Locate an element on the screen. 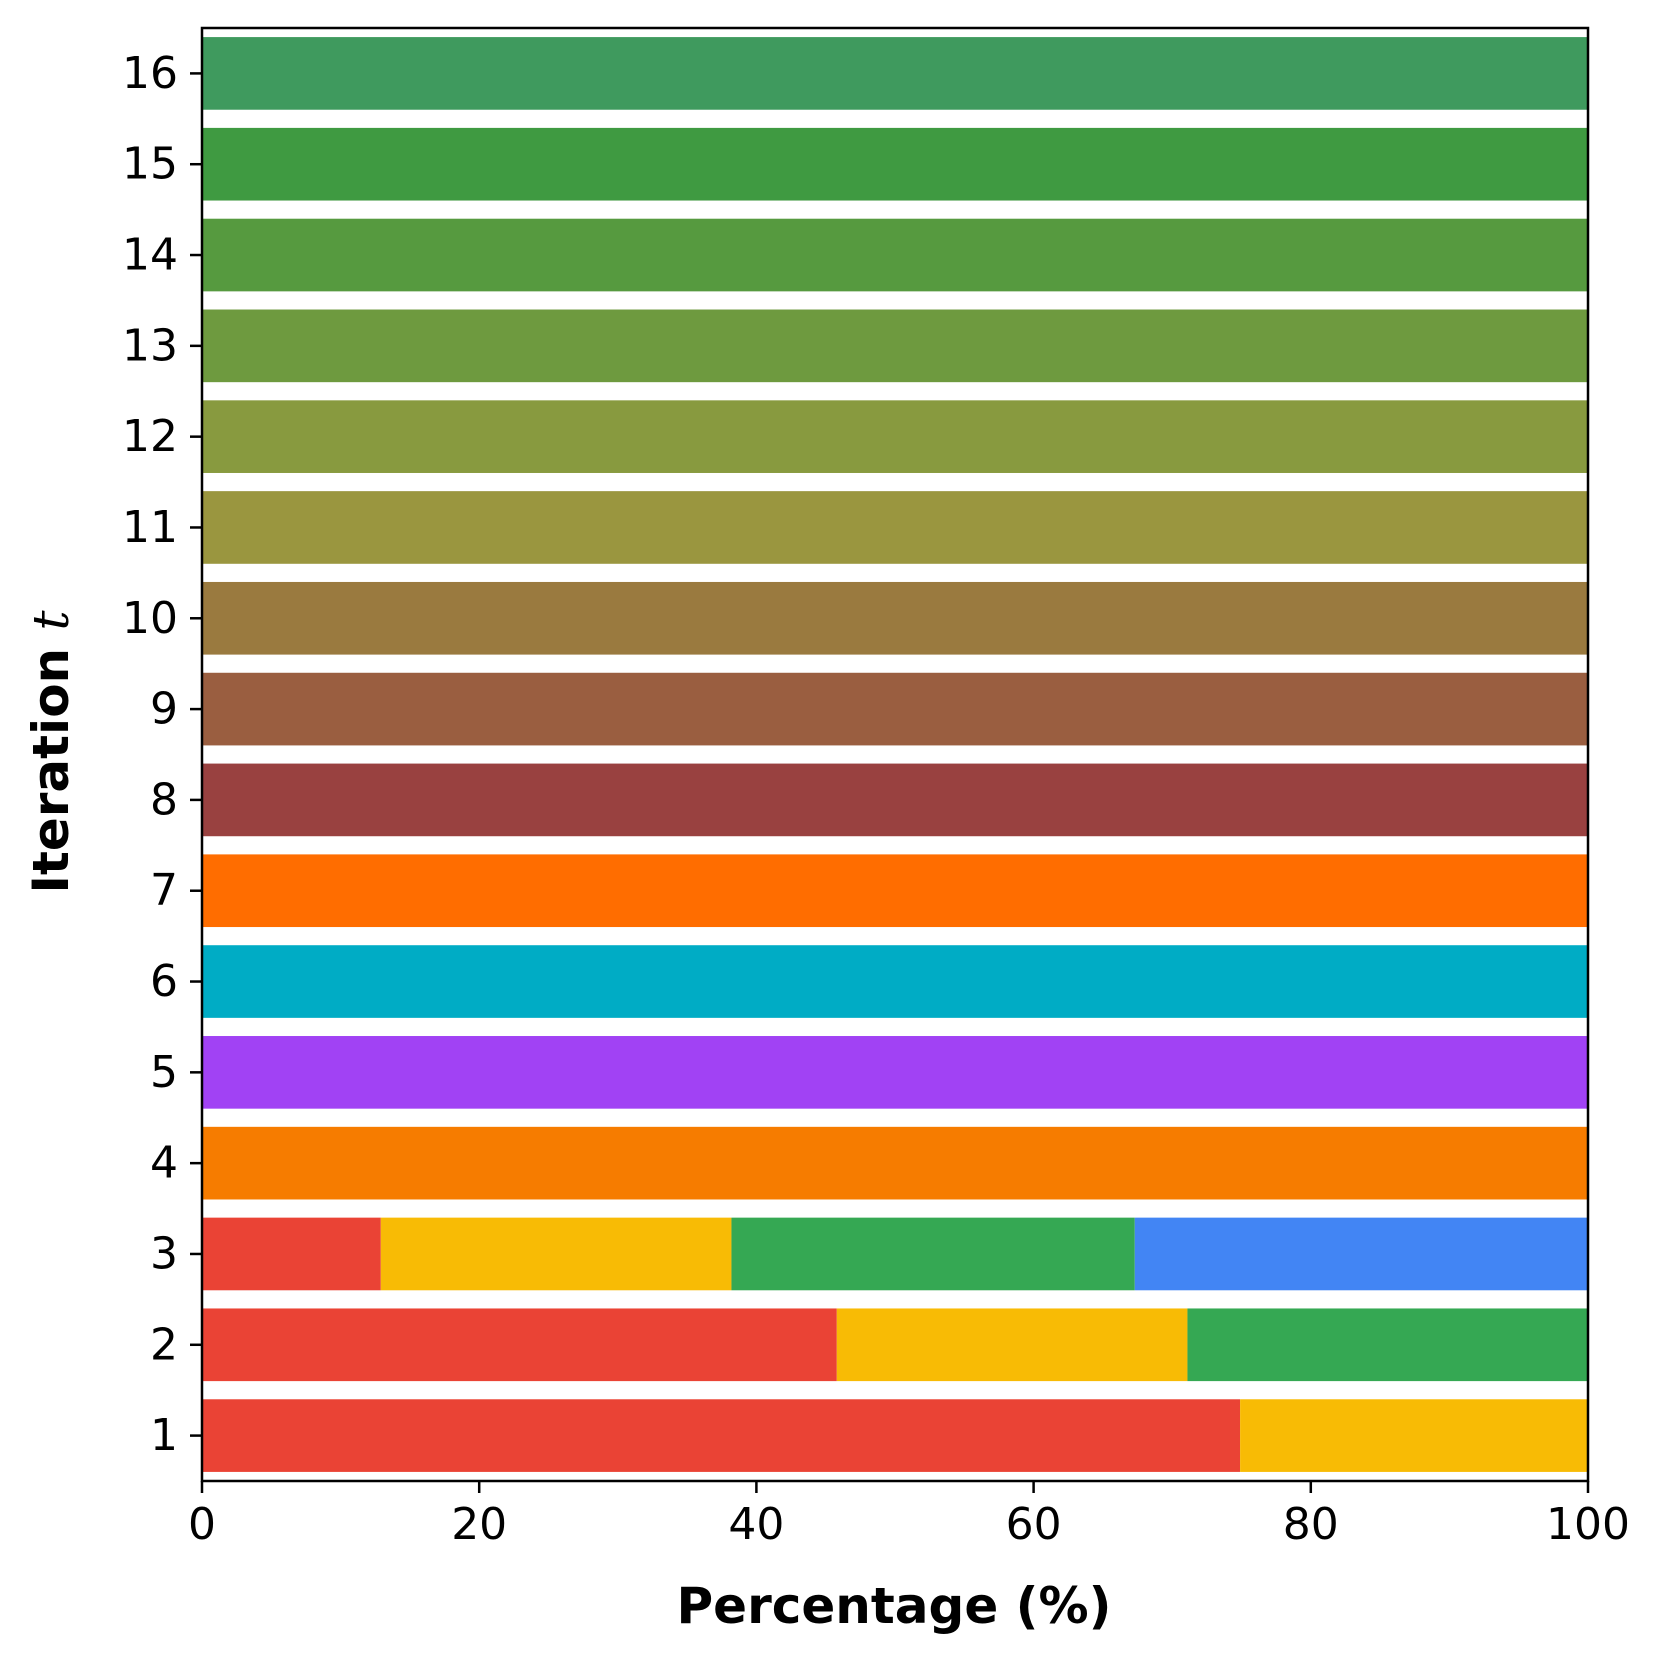  y-tick-label-4: 4 is located at coordinates (164, 1163).